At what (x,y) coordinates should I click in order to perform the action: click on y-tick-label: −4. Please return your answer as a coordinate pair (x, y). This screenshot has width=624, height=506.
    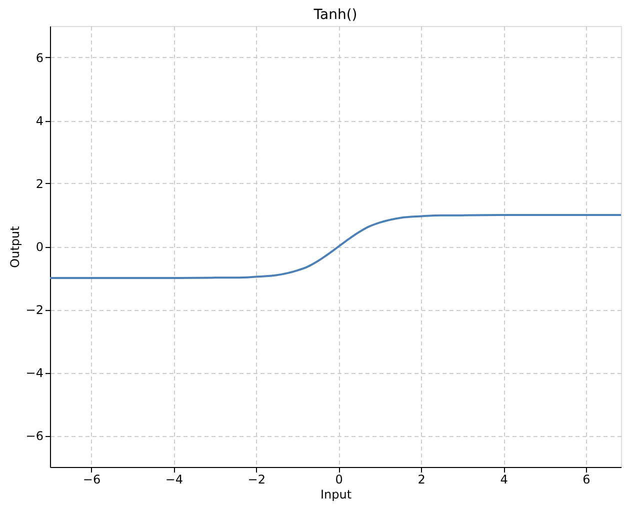
    Looking at the image, I should click on (35, 373).